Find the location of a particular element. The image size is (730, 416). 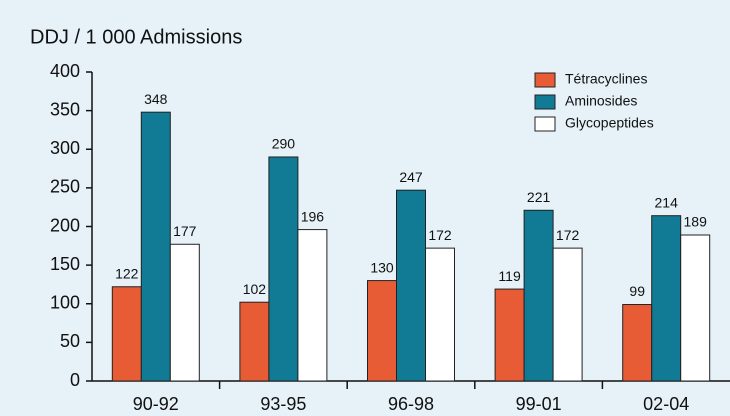

value-label: 196 is located at coordinates (313, 216).